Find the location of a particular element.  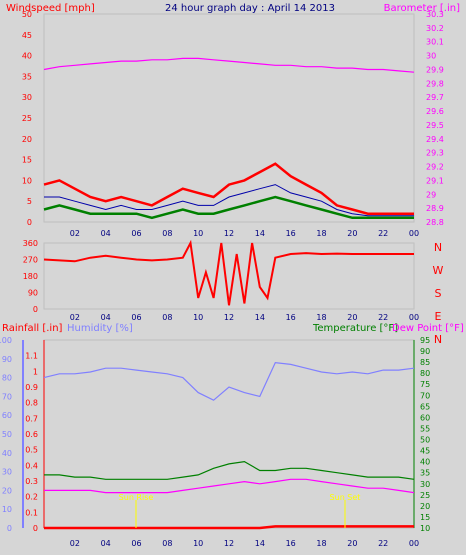

rainfall-y-tick: 0.9 is located at coordinates (31, 387).